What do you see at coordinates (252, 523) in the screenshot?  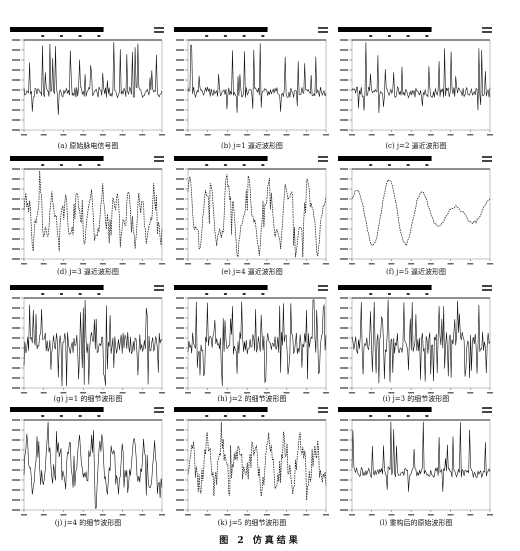 I see `caption-k: (k) j=5 的细节波形图` at bounding box center [252, 523].